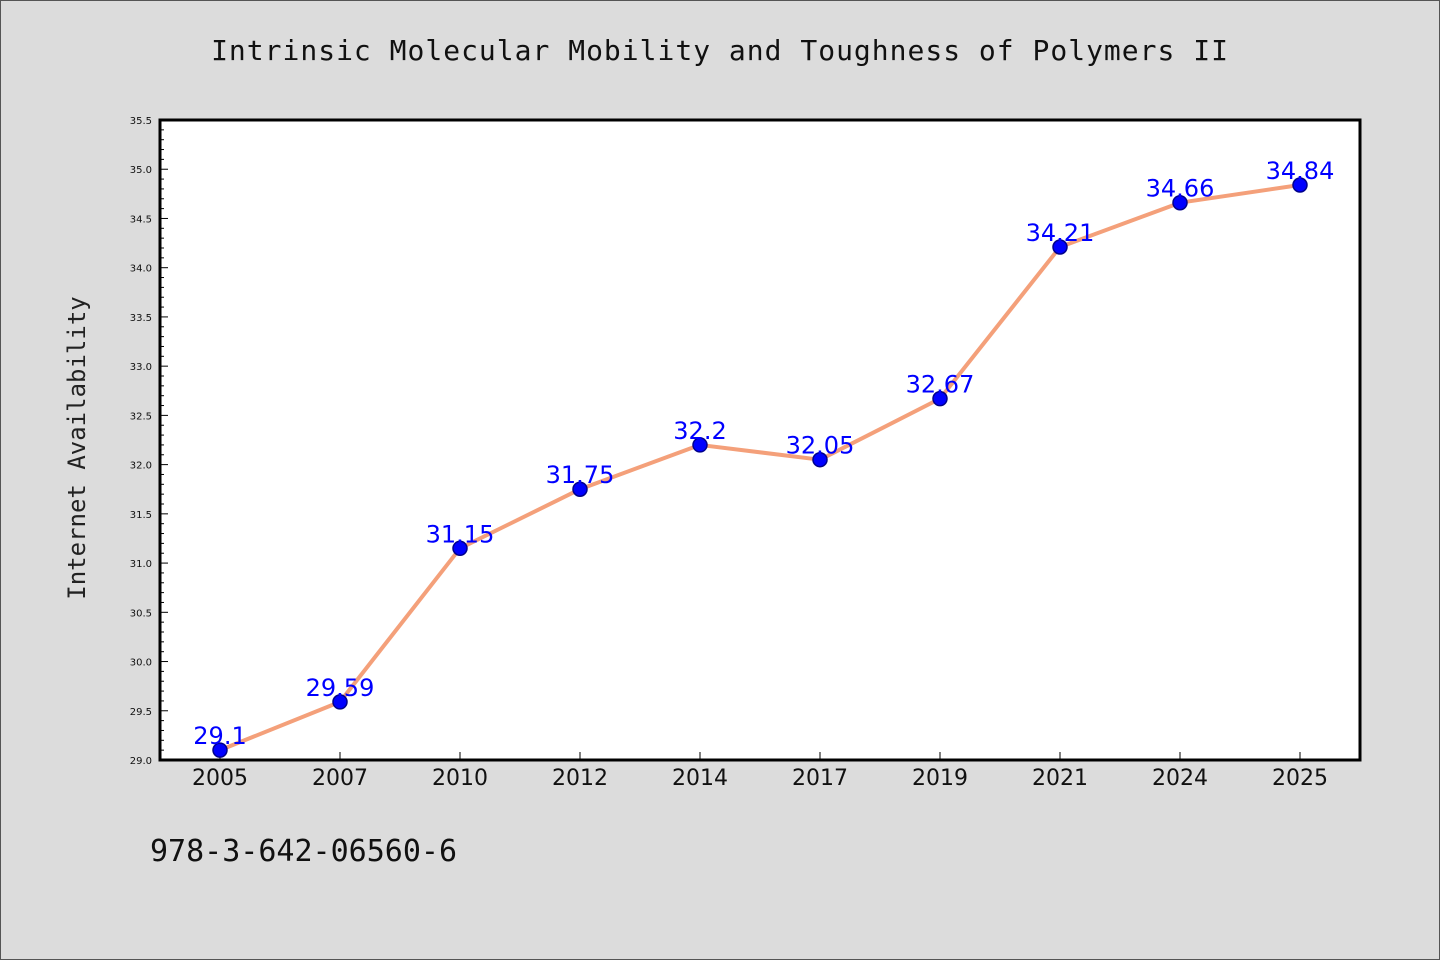  What do you see at coordinates (460, 778) in the screenshot?
I see `x-tick-label: 2010` at bounding box center [460, 778].